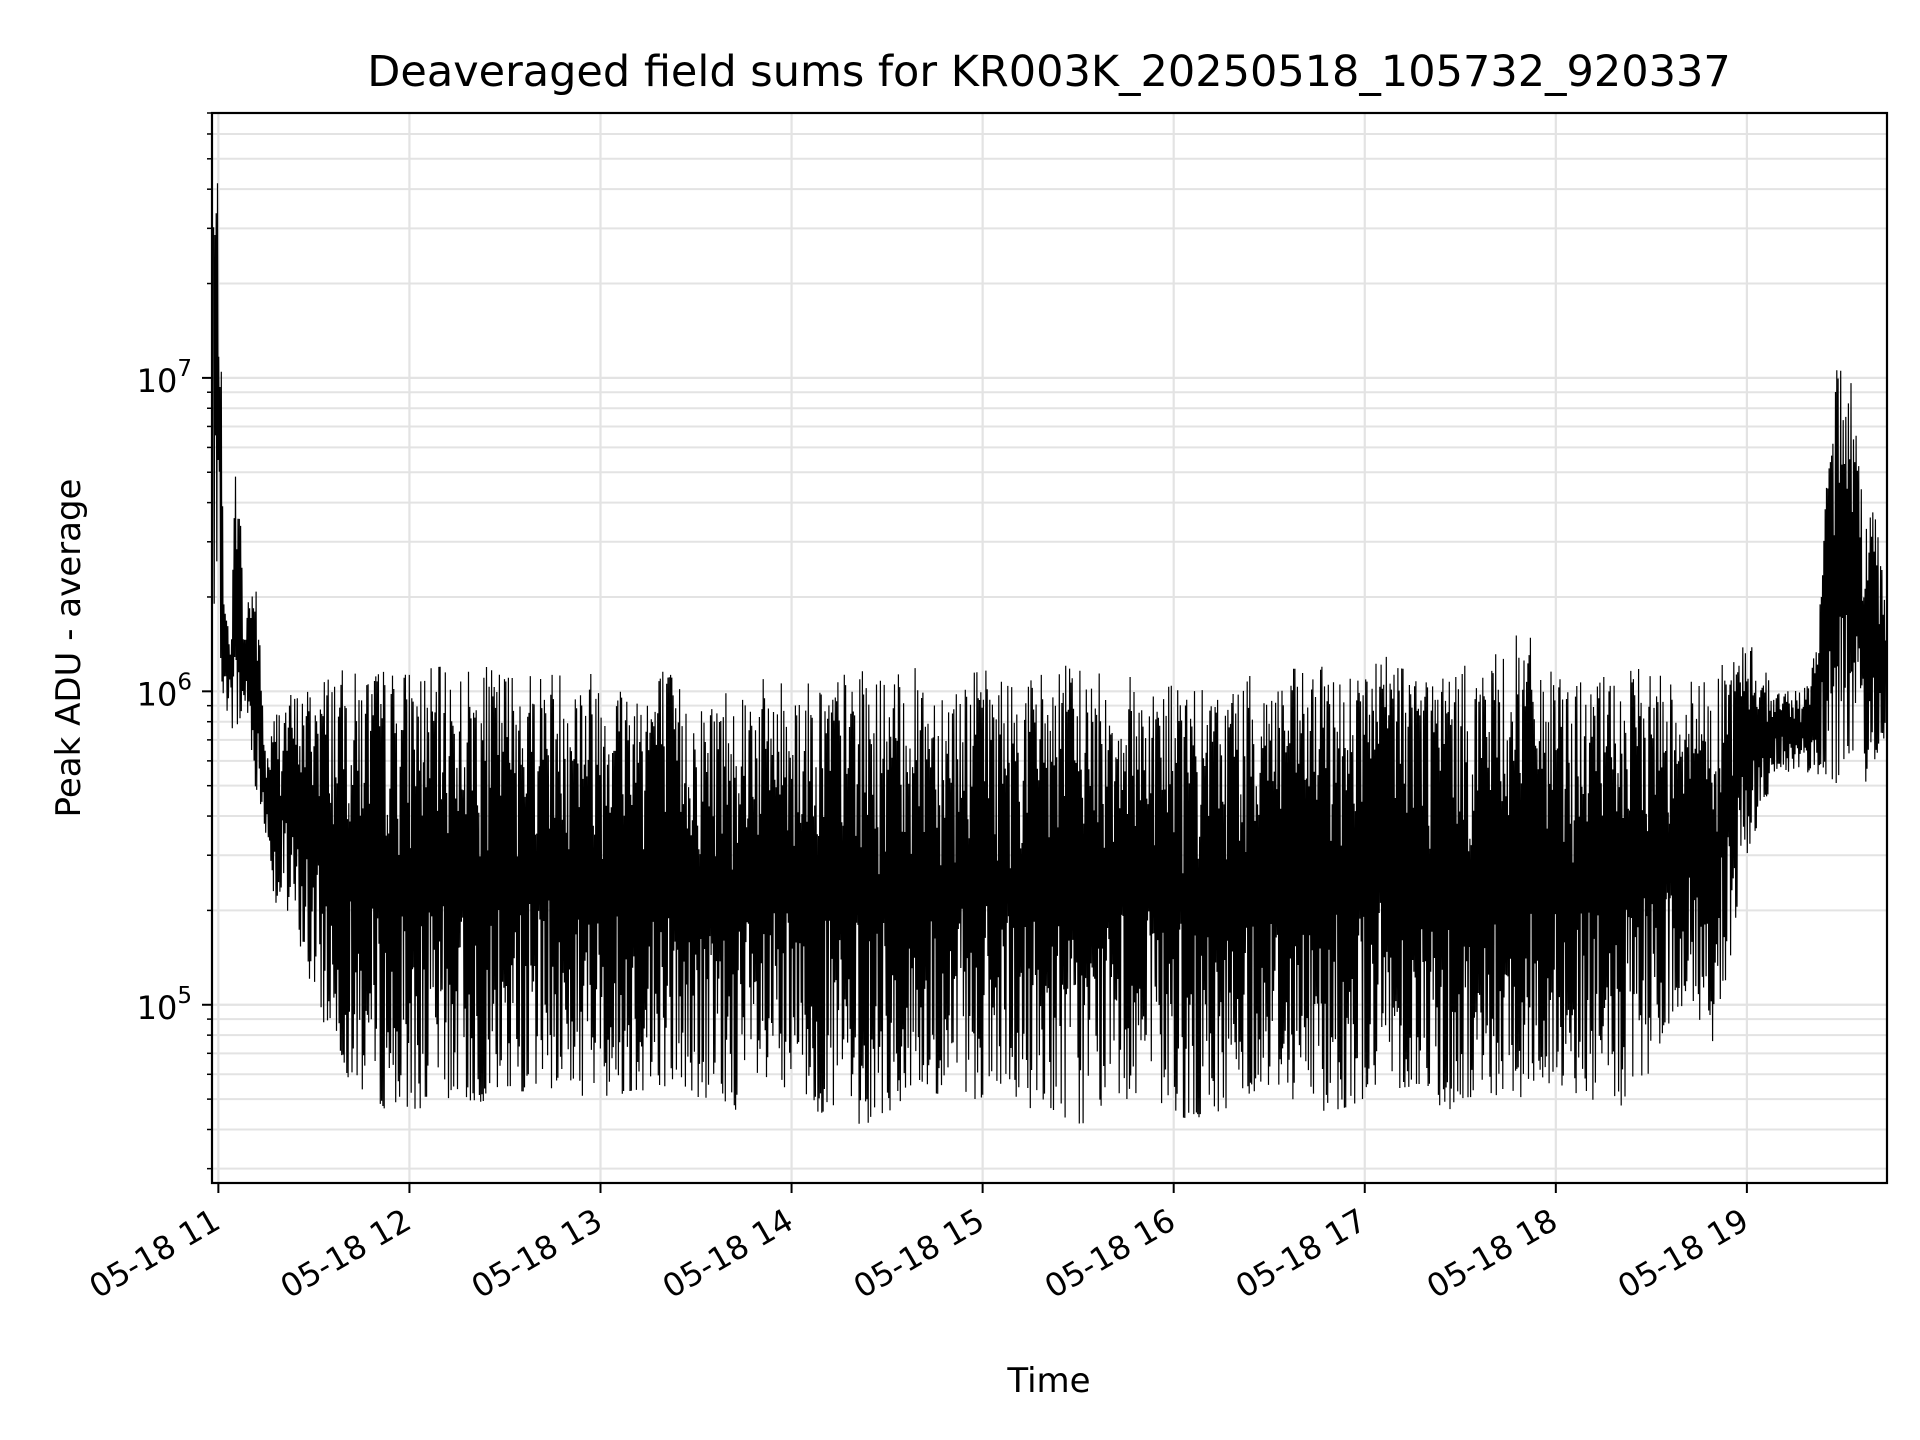  Describe the element at coordinates (1301, 1253) in the screenshot. I see `x-tick-label: 05-18 17` at that location.